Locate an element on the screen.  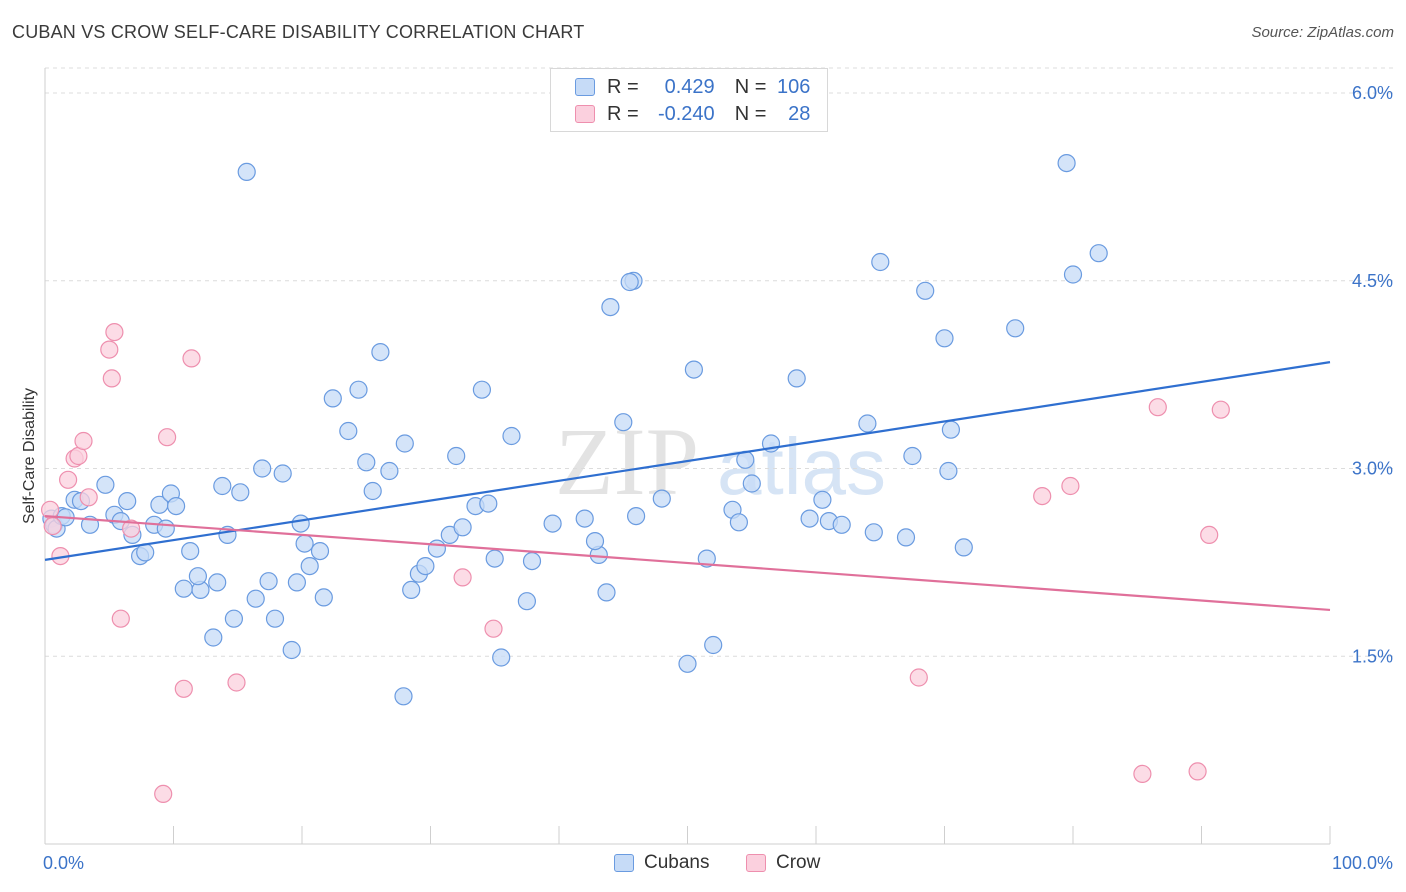
legend-row-cubans: R = 0.429 N = 106 is located at coordinates (692, 87).